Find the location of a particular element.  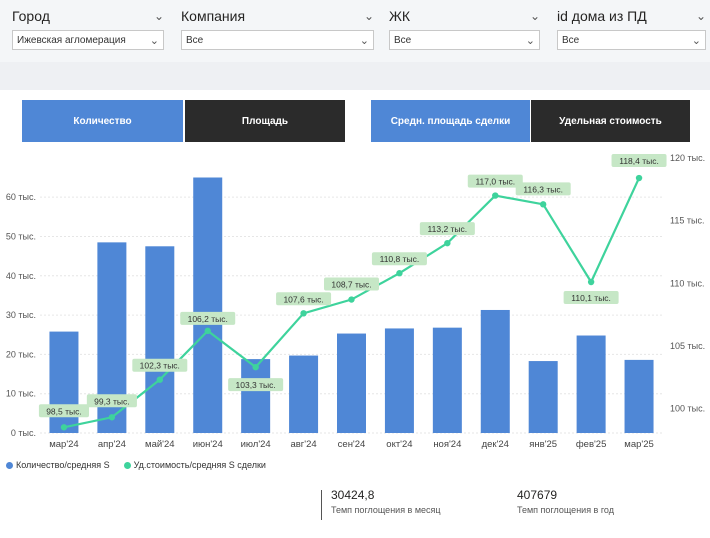

kpi-yearly: 407679 Темп поглощения в год is located at coordinates (565, 501).